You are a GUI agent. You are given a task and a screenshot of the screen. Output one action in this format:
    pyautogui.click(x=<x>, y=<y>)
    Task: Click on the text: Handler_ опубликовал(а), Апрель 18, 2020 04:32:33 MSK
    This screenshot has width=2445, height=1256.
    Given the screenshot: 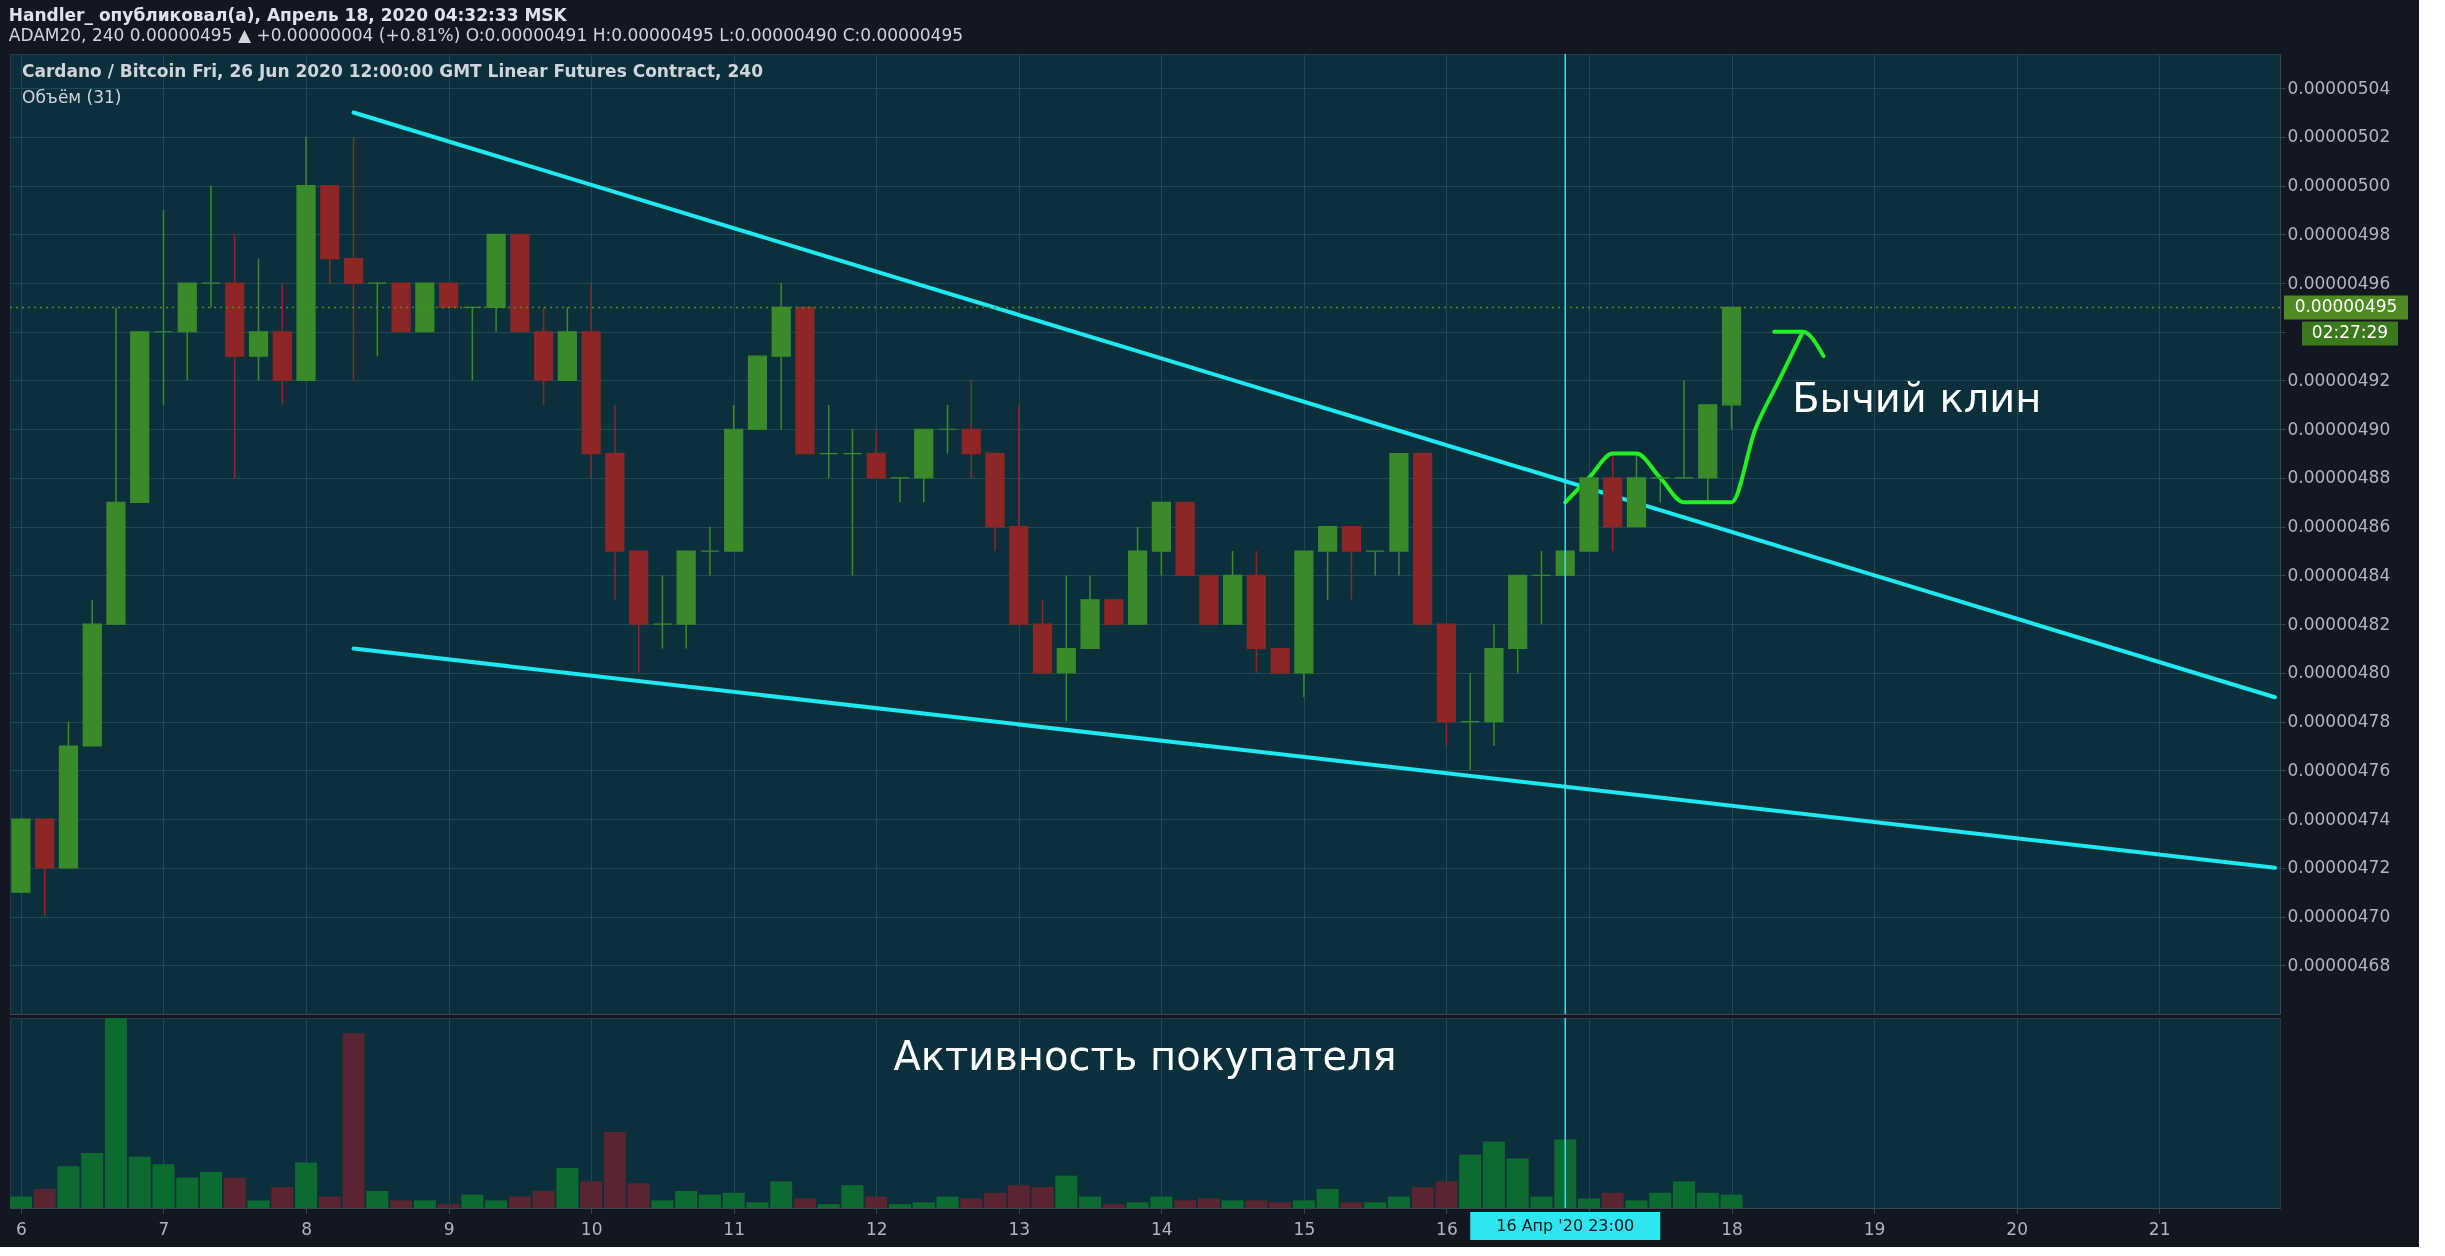 What is the action you would take?
    pyautogui.click(x=288, y=14)
    